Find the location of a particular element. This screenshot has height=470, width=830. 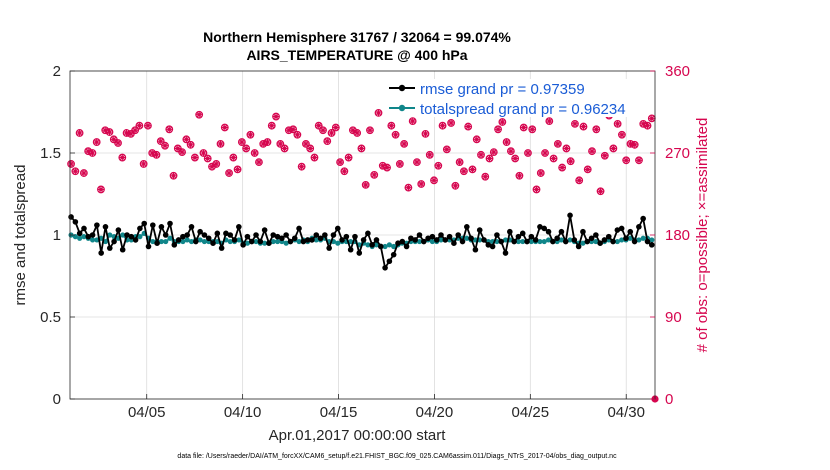

x-ticks: 04/05 04/10 04/15 04/20 04/25 04/30 is located at coordinates (386, 407).